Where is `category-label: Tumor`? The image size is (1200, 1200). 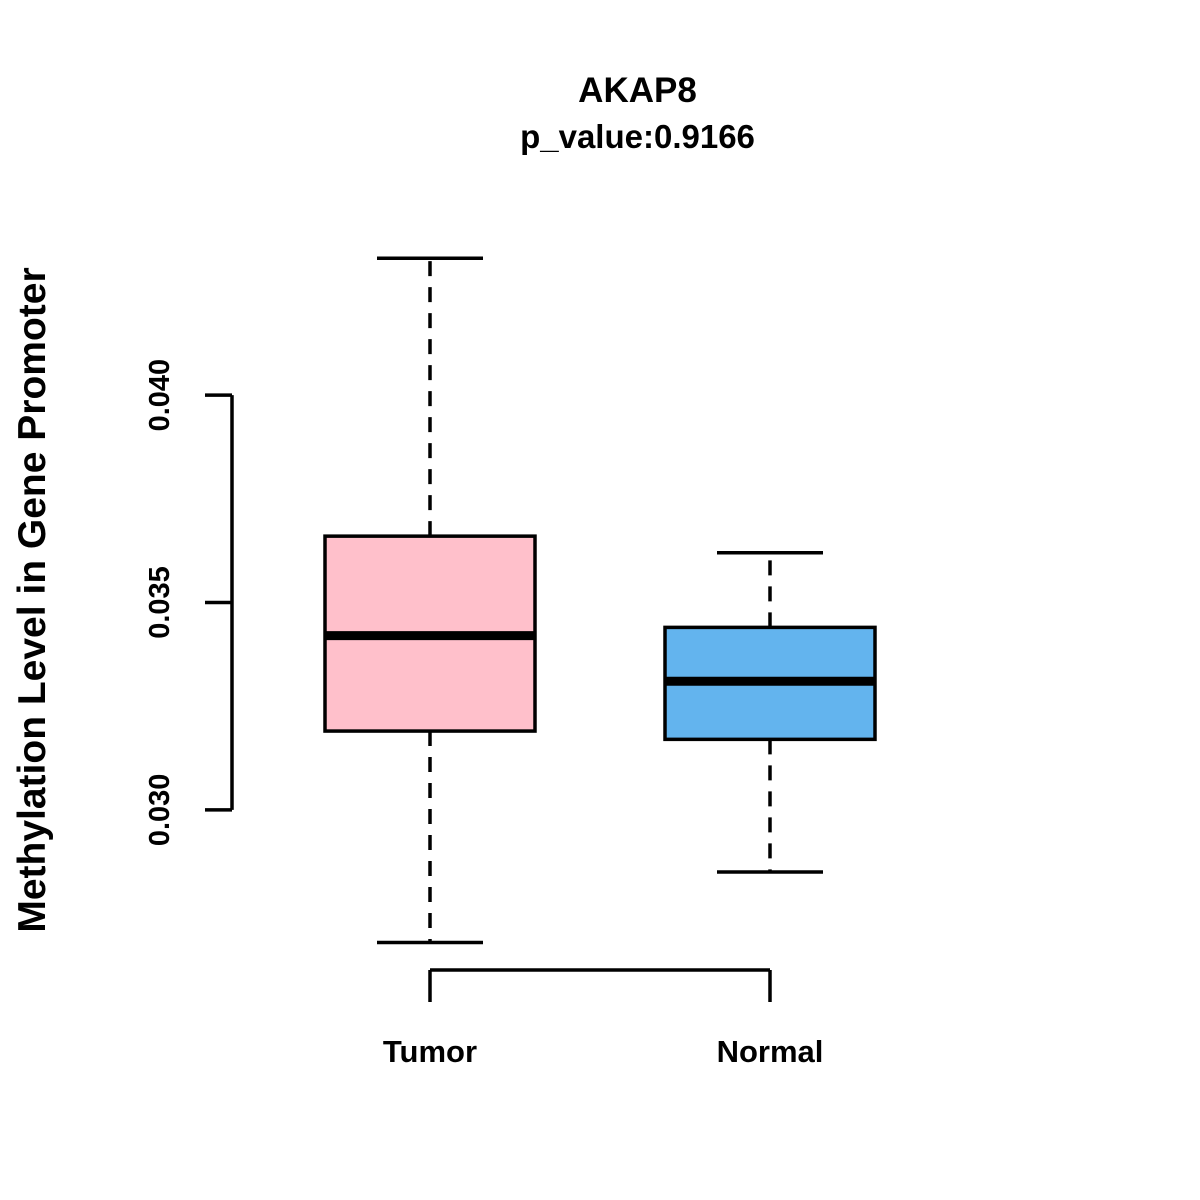 category-label: Tumor is located at coordinates (430, 1051).